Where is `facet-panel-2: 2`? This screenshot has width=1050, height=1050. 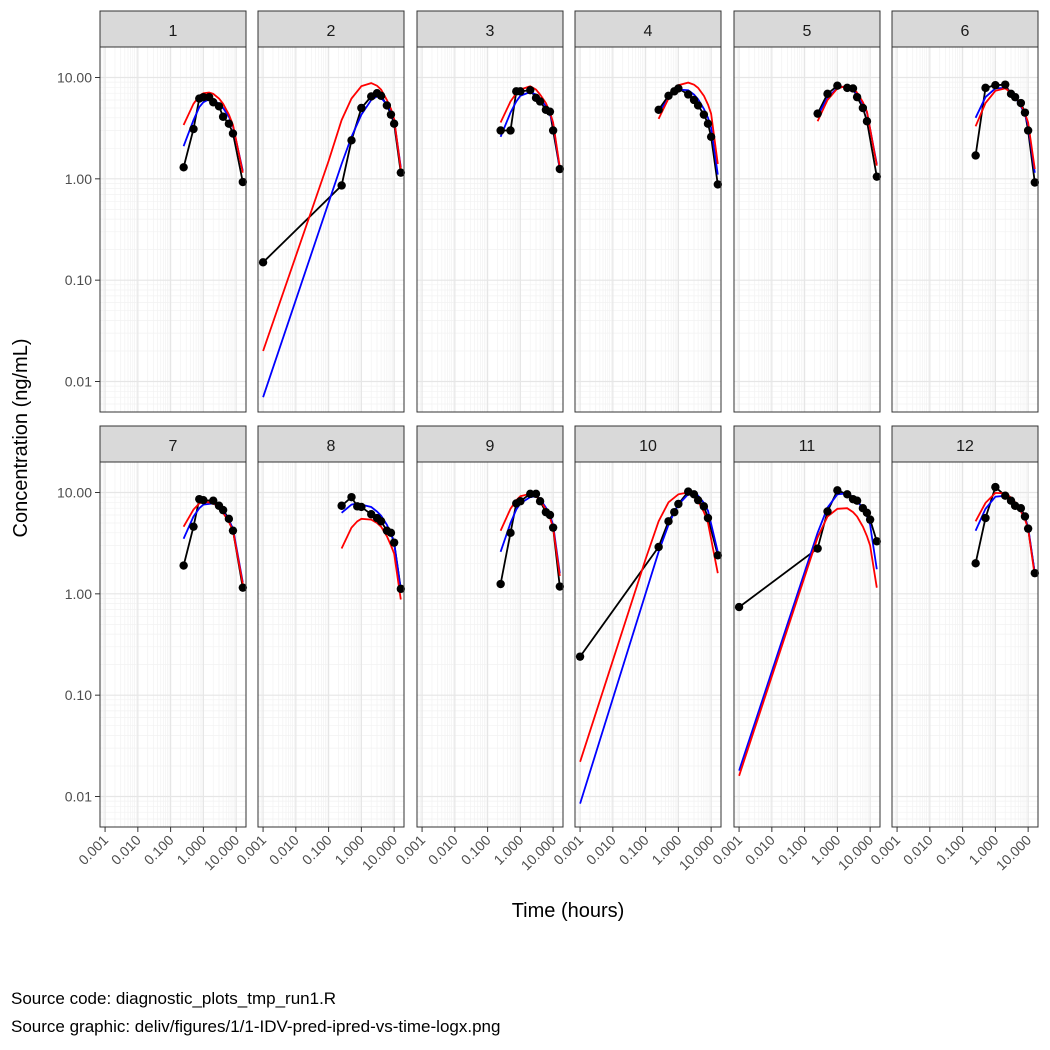
facet-panel-2: 2 is located at coordinates (331, 211).